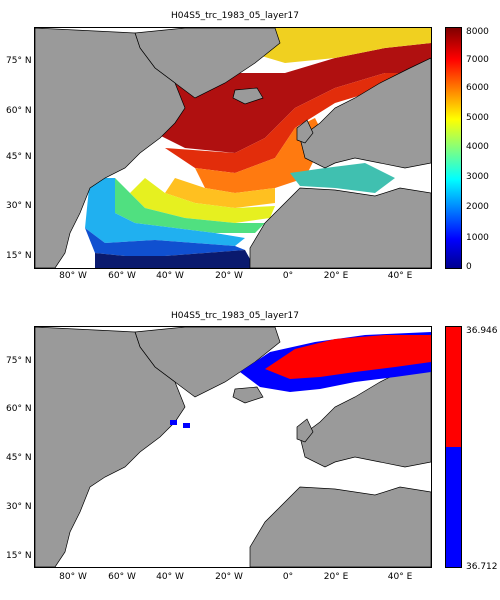  I want to click on bottom-lat-75: 75° N, so click(19, 361).